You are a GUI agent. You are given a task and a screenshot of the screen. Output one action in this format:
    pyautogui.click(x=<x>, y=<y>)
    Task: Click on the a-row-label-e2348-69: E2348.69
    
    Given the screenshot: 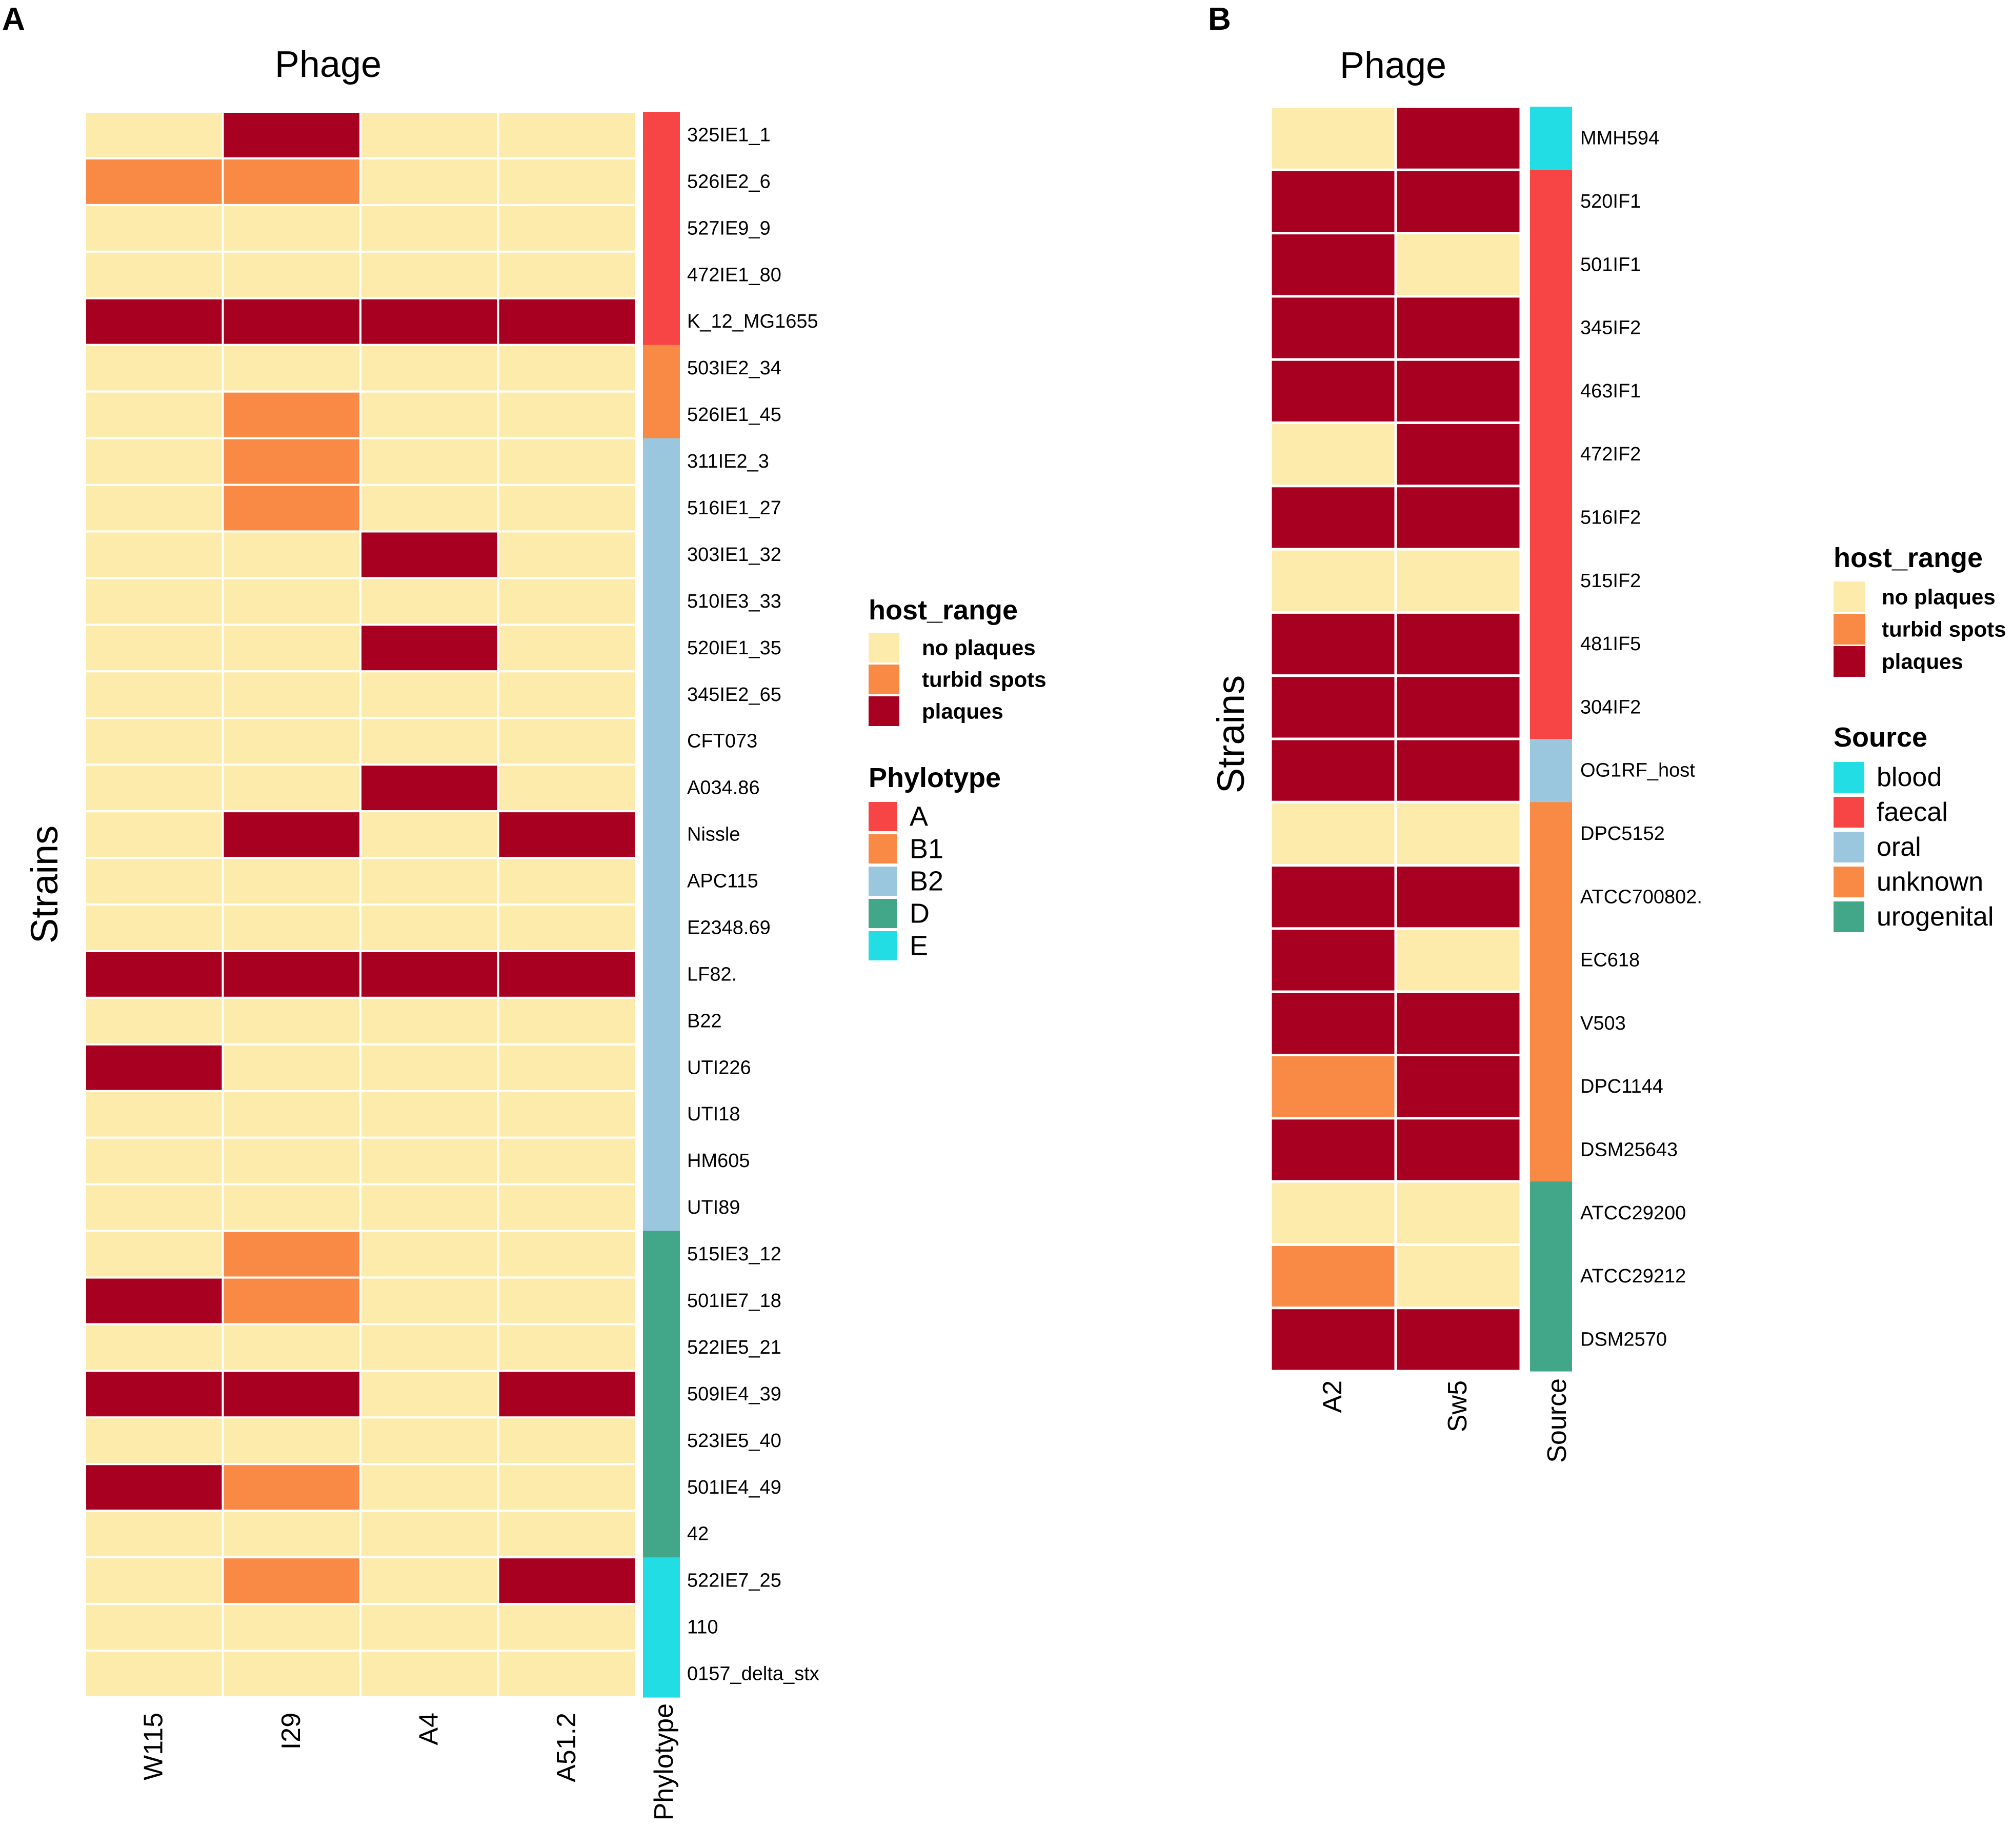 What is the action you would take?
    pyautogui.click(x=729, y=928)
    